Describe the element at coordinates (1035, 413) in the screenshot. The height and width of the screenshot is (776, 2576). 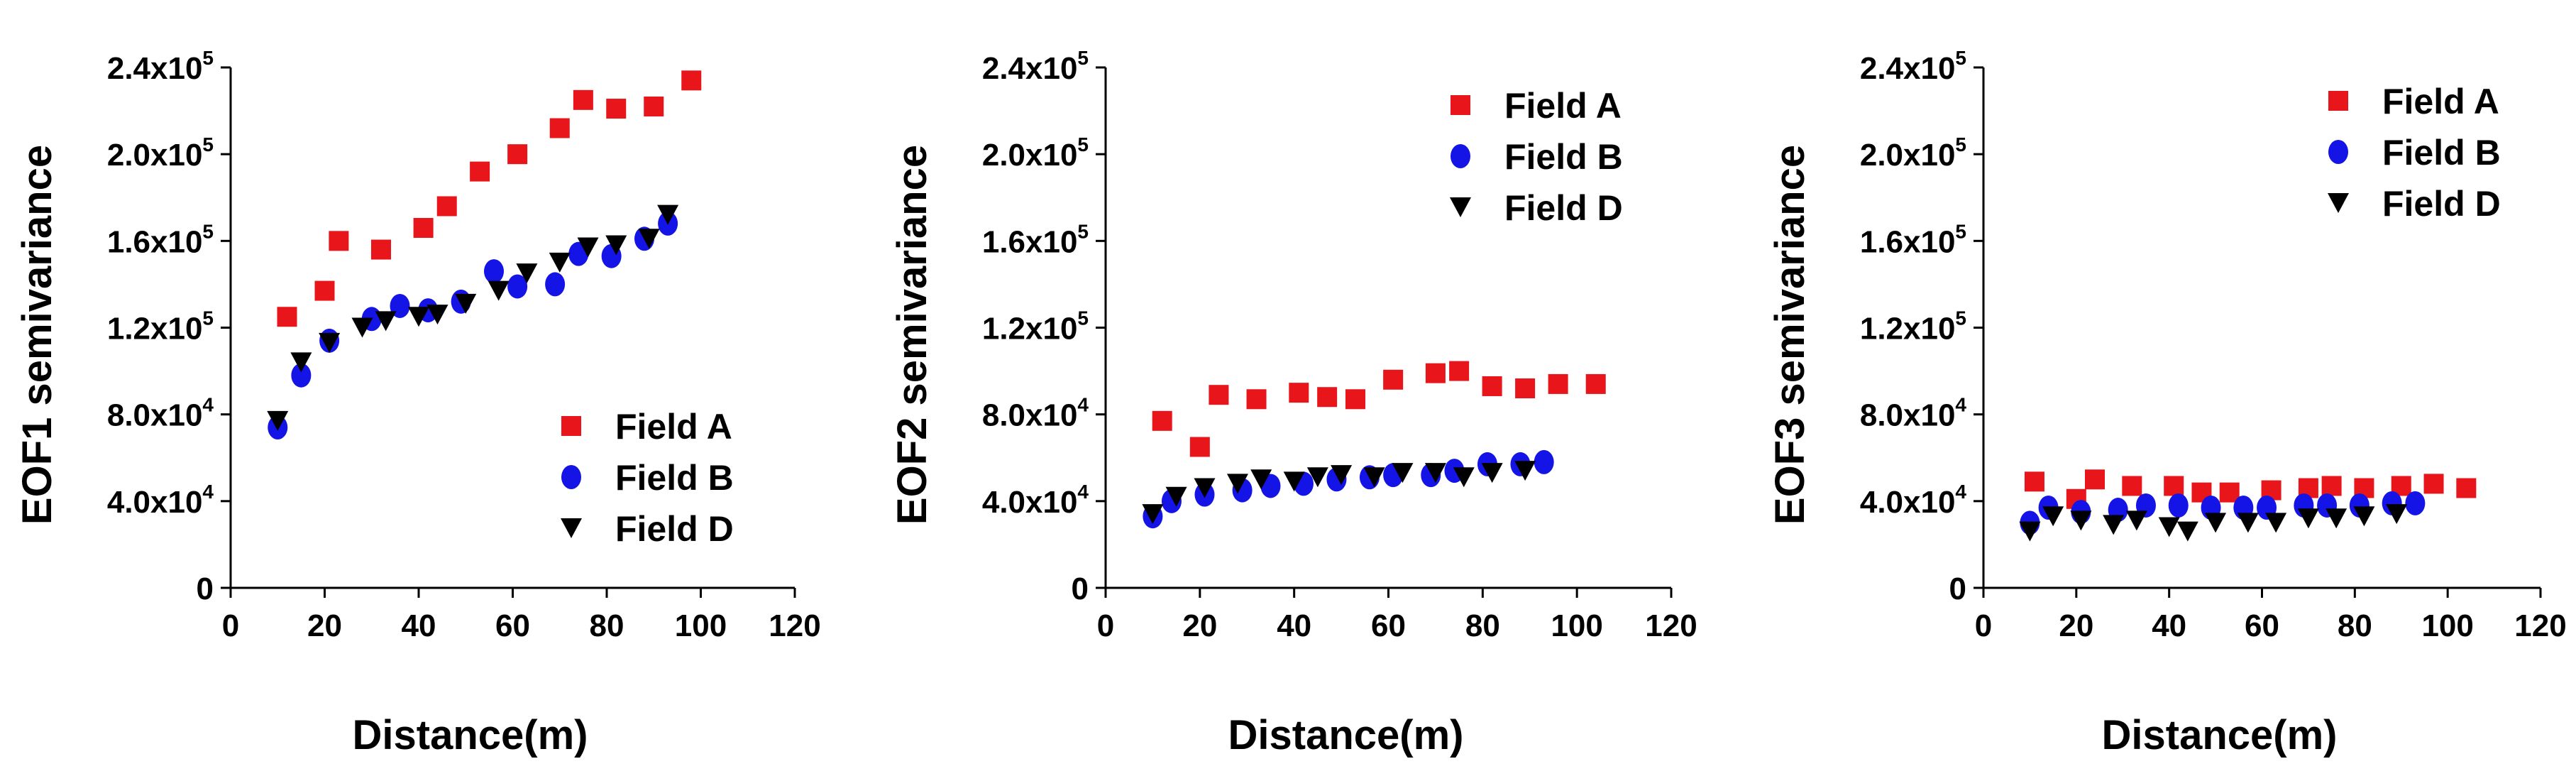
I see `y-tick-label: 8.0x10⁴` at that location.